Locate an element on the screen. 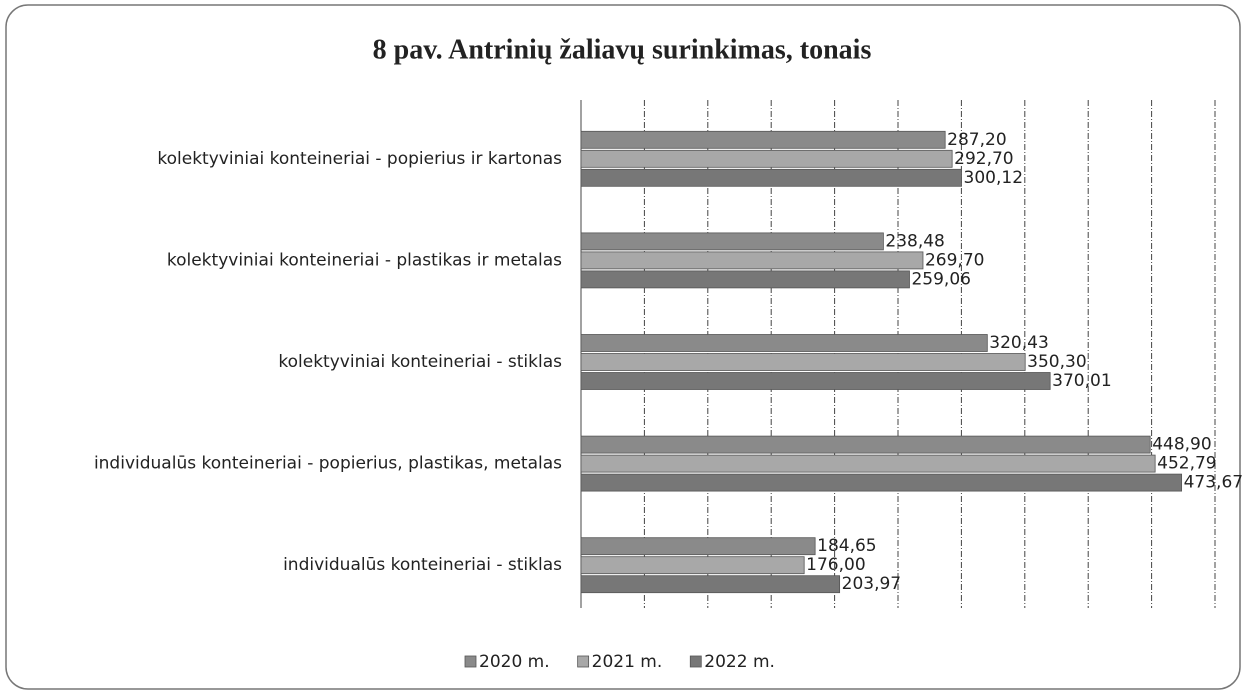  data-label: 203,97 is located at coordinates (871, 584).